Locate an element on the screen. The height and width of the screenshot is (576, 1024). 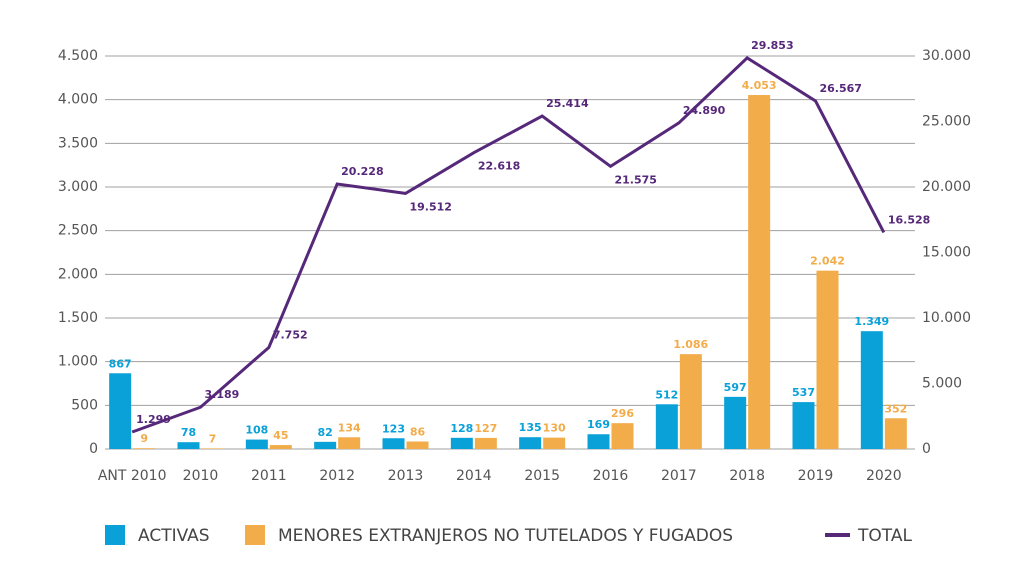
y-tick-label: 500 is located at coordinates (84, 405).